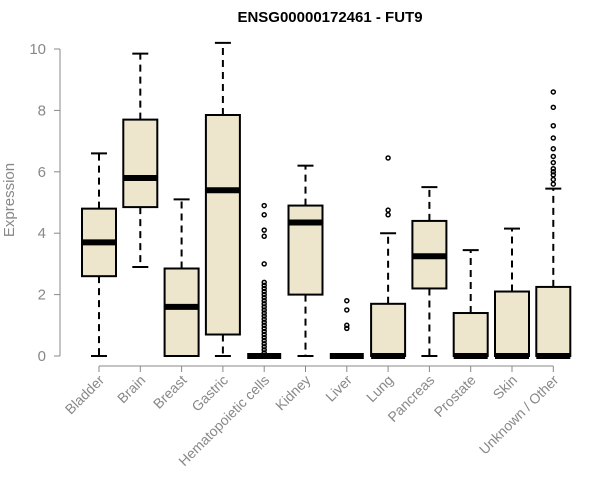  I want to click on y-tick-label: 4, so click(42, 233).